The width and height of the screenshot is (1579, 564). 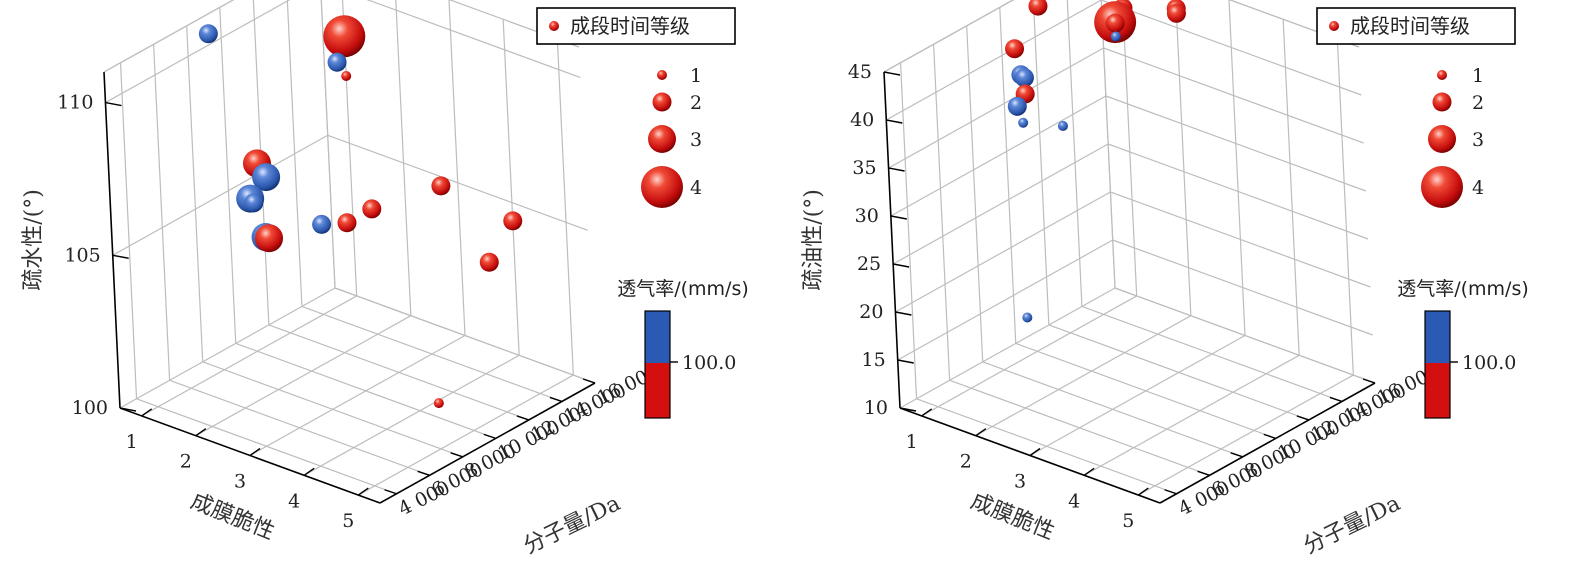 I want to click on legend-marker, so click(x=554, y=26).